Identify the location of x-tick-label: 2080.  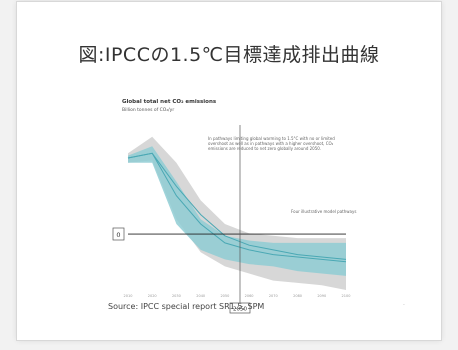
(297, 296).